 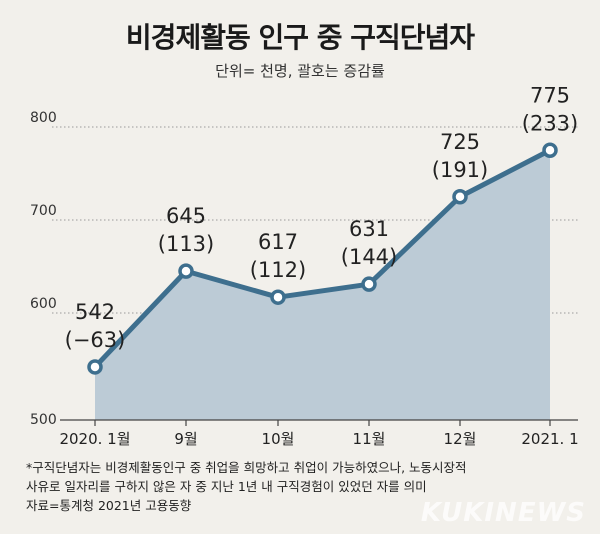 What do you see at coordinates (369, 439) in the screenshot?
I see `x-tick-label: 11월` at bounding box center [369, 439].